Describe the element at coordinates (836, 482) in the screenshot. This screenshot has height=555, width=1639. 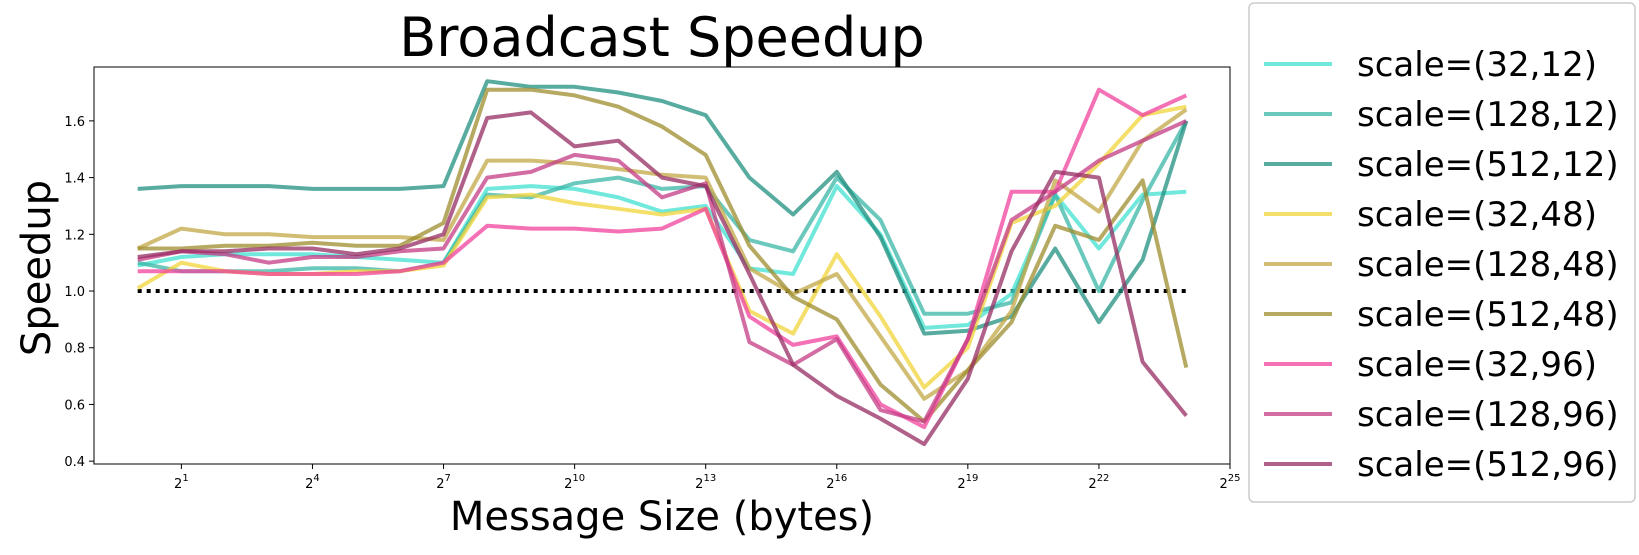
I see `x-tick-label-5: 216` at that location.